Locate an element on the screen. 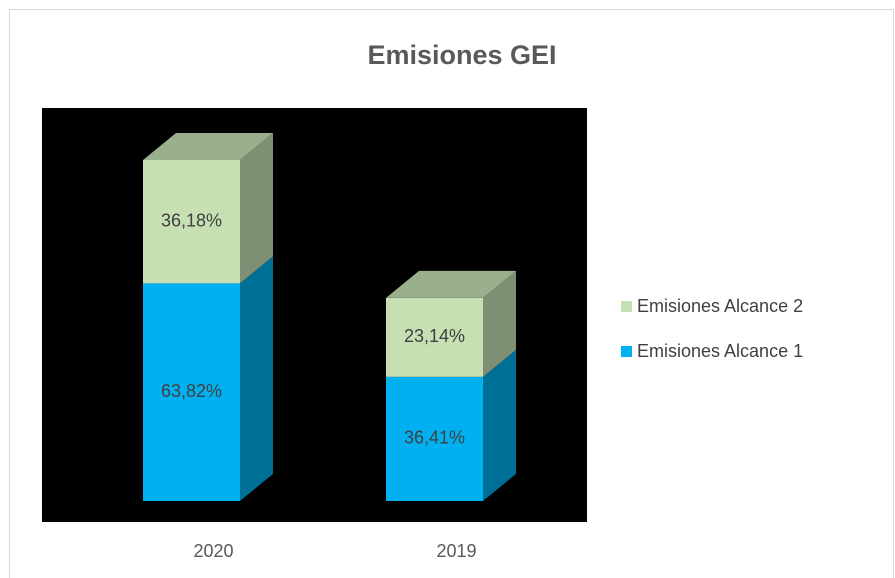  data-label: 36,18% is located at coordinates (191, 220).